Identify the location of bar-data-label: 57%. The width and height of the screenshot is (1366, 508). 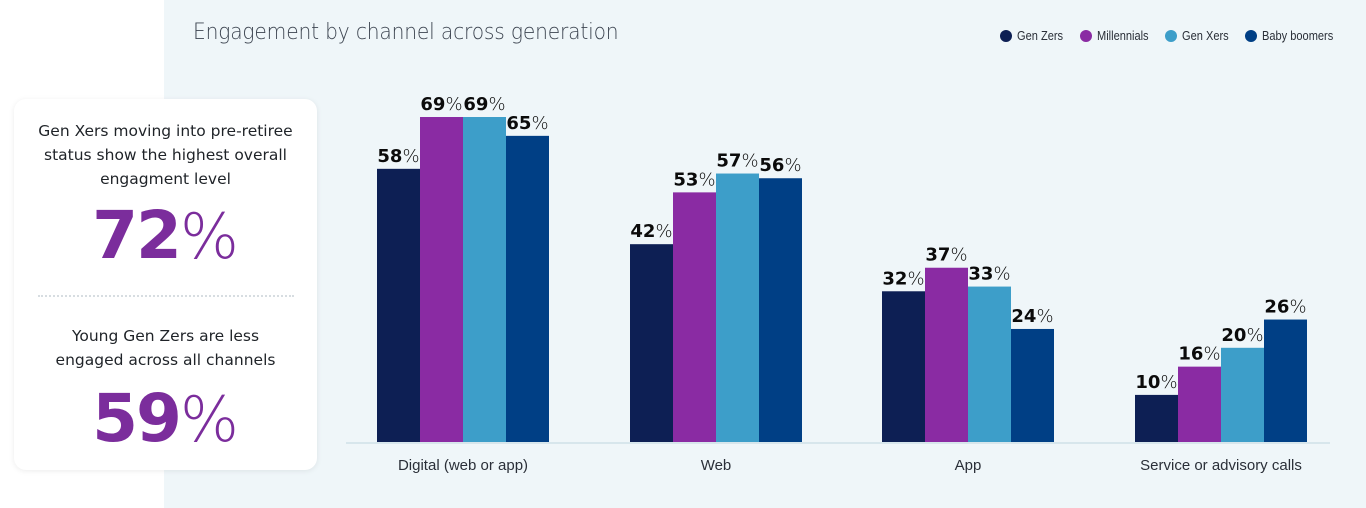
(737, 161).